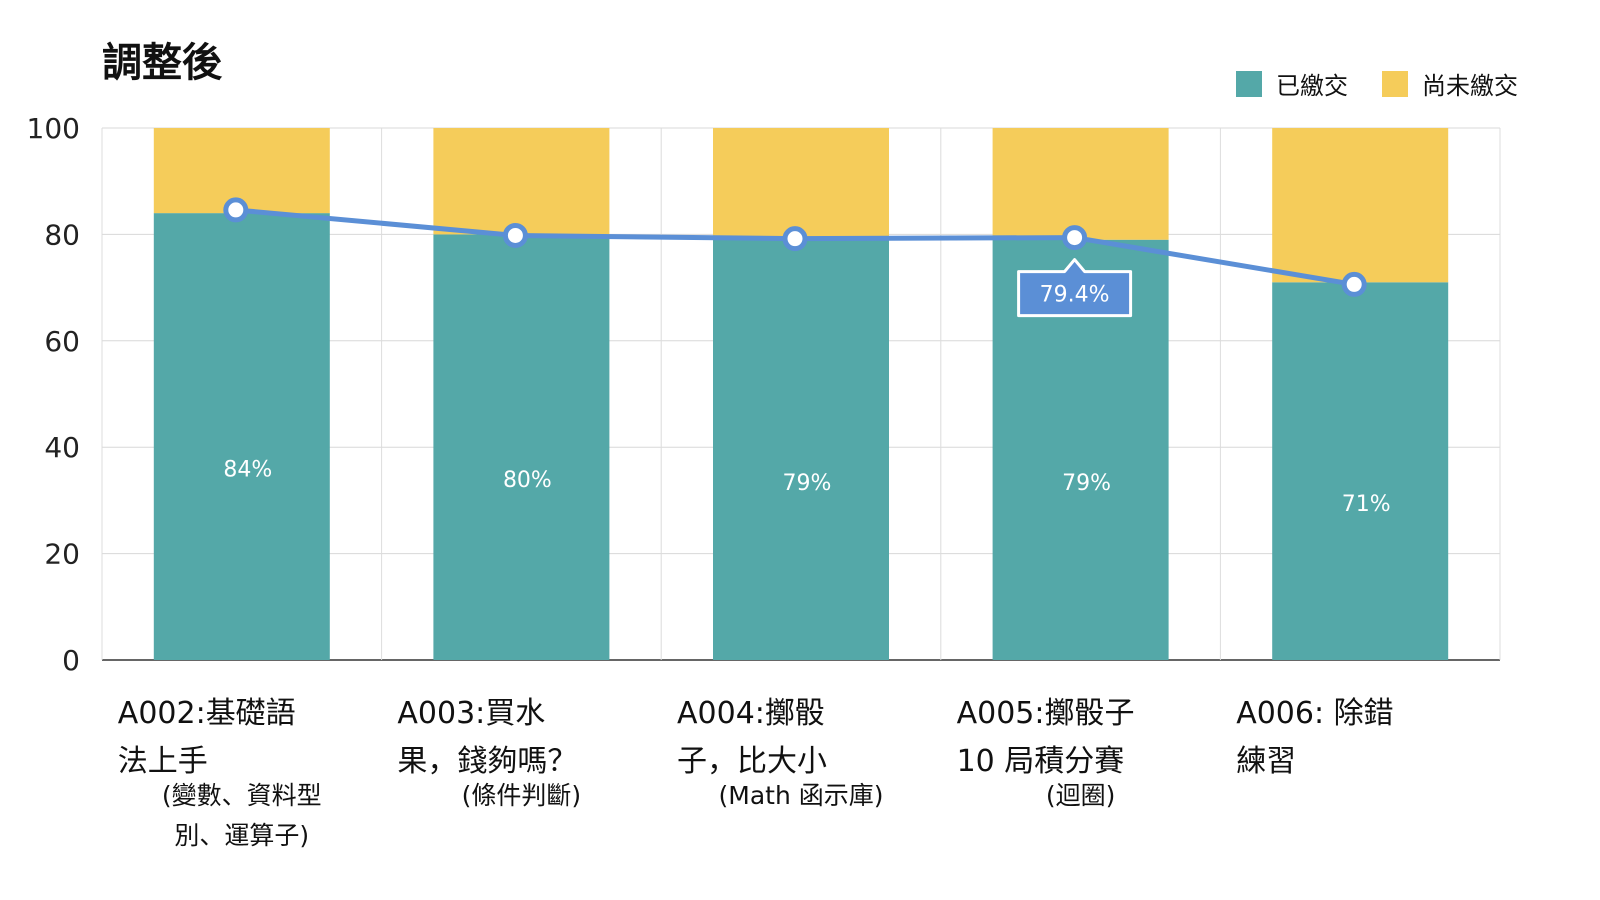  I want to click on y-tick-label: 80, so click(62, 234).